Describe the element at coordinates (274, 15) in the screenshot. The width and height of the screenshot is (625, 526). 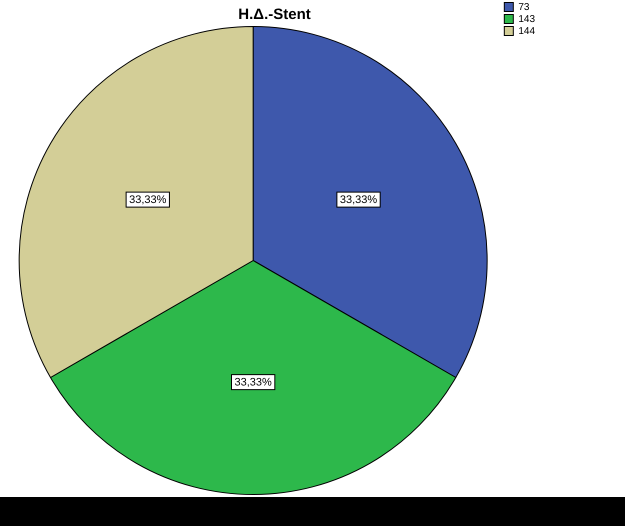
I see `chart-title: Η.Δ.-Stent` at that location.